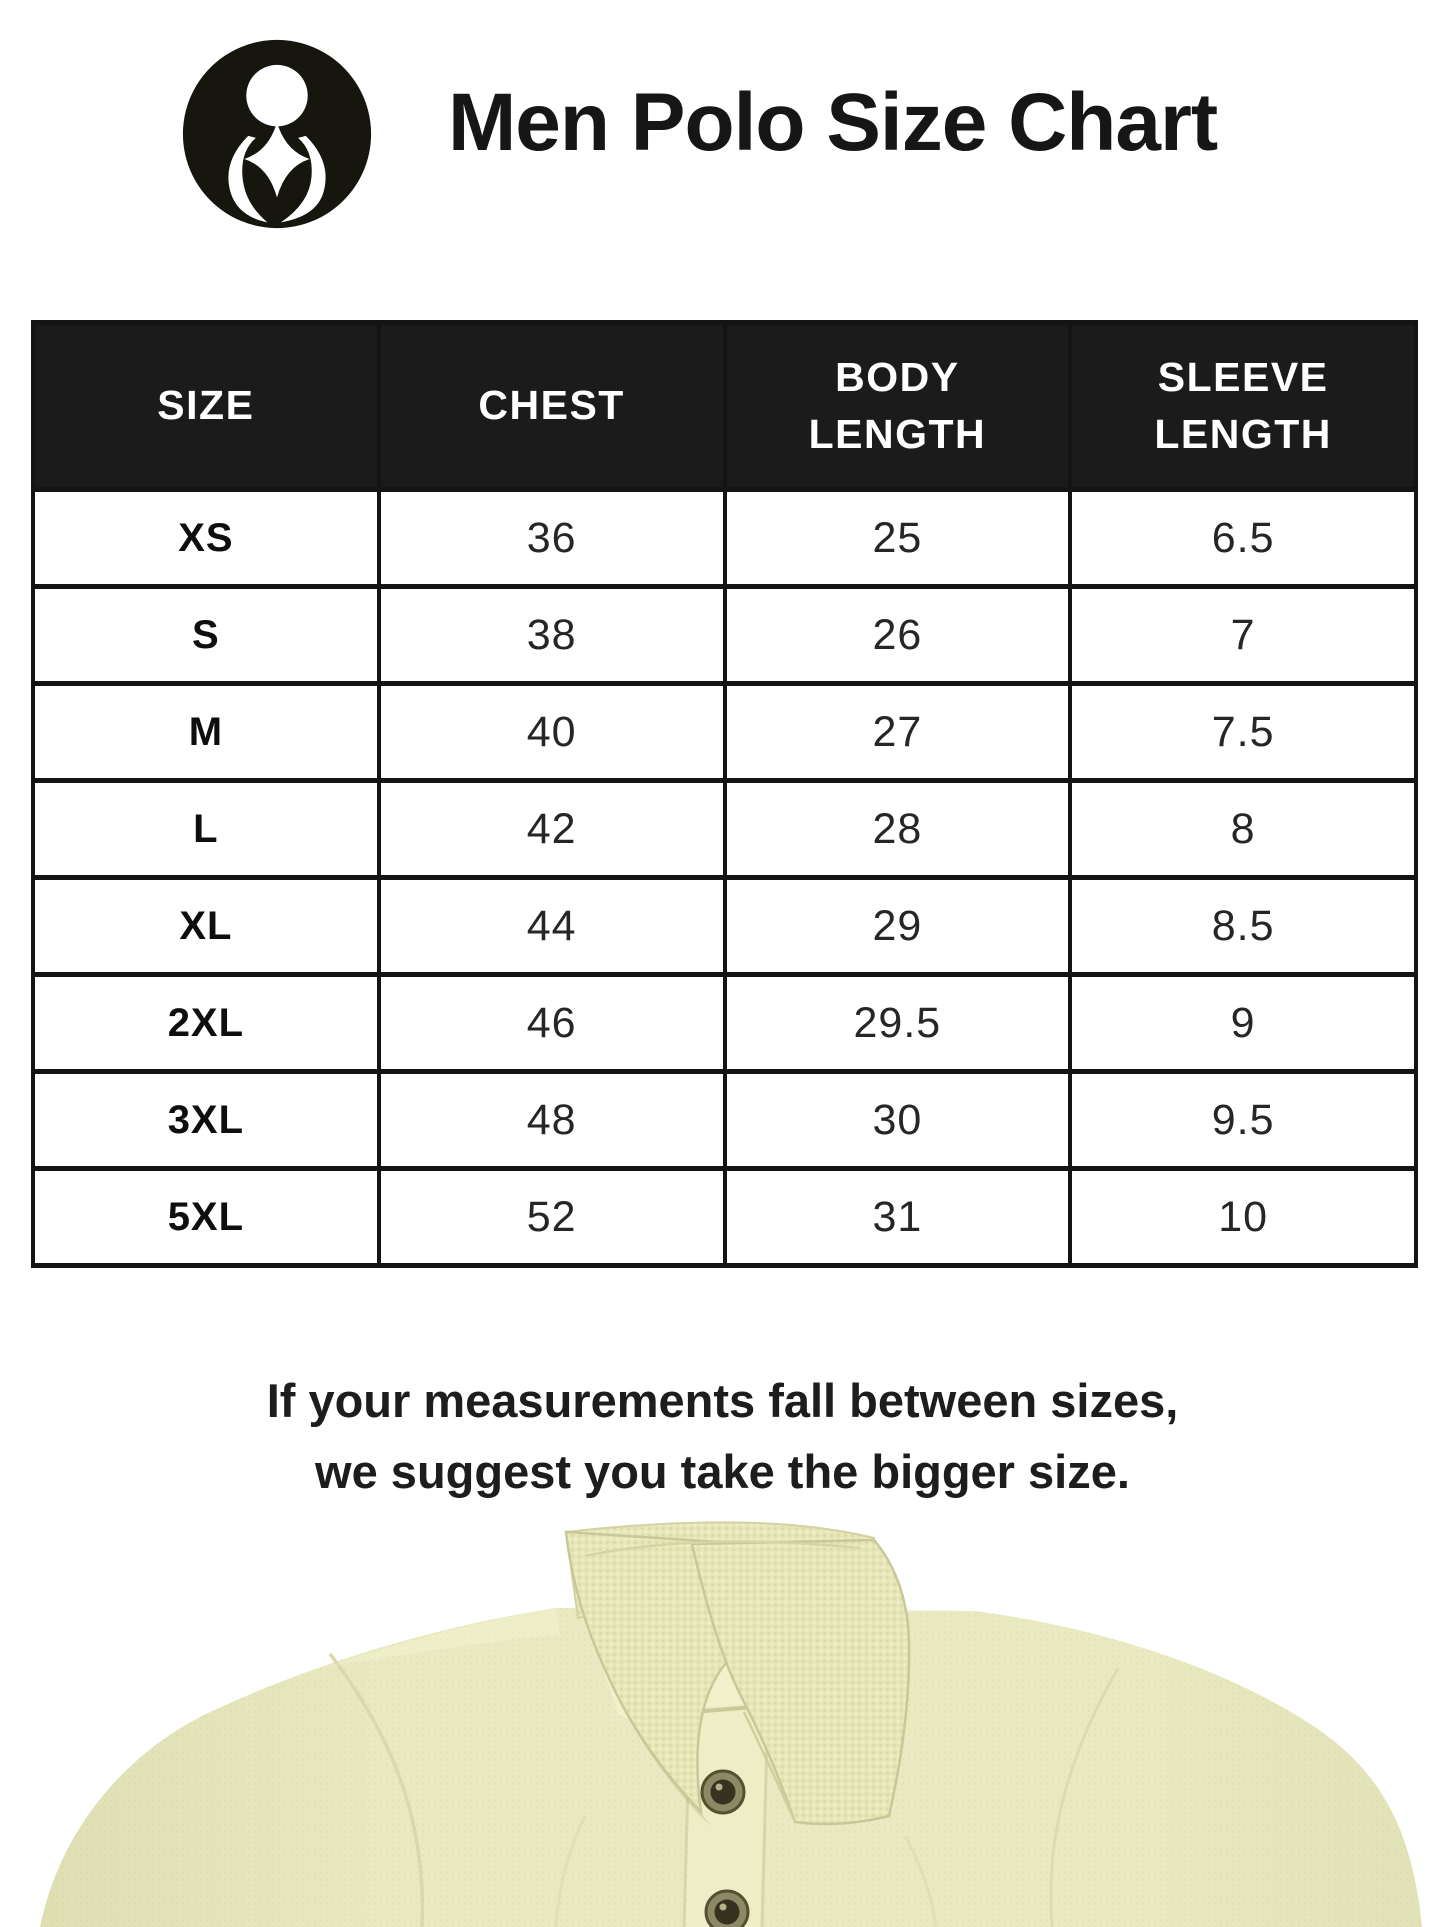 Image resolution: width=1445 pixels, height=1927 pixels. I want to click on size-cell: 5XL, so click(206, 1217).